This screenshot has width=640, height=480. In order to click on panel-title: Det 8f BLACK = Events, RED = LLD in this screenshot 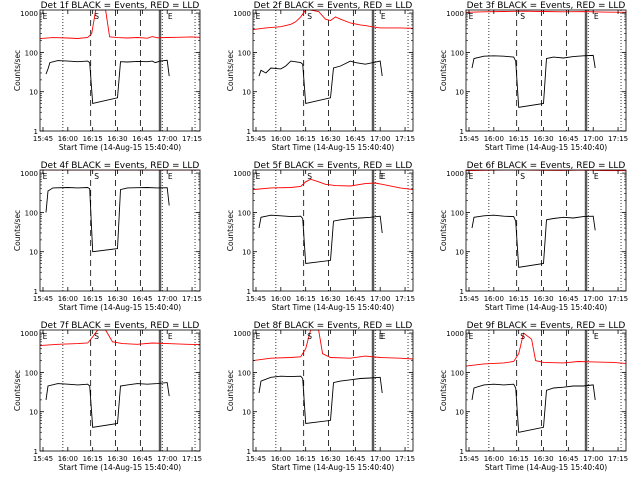, I will do `click(333, 326)`.